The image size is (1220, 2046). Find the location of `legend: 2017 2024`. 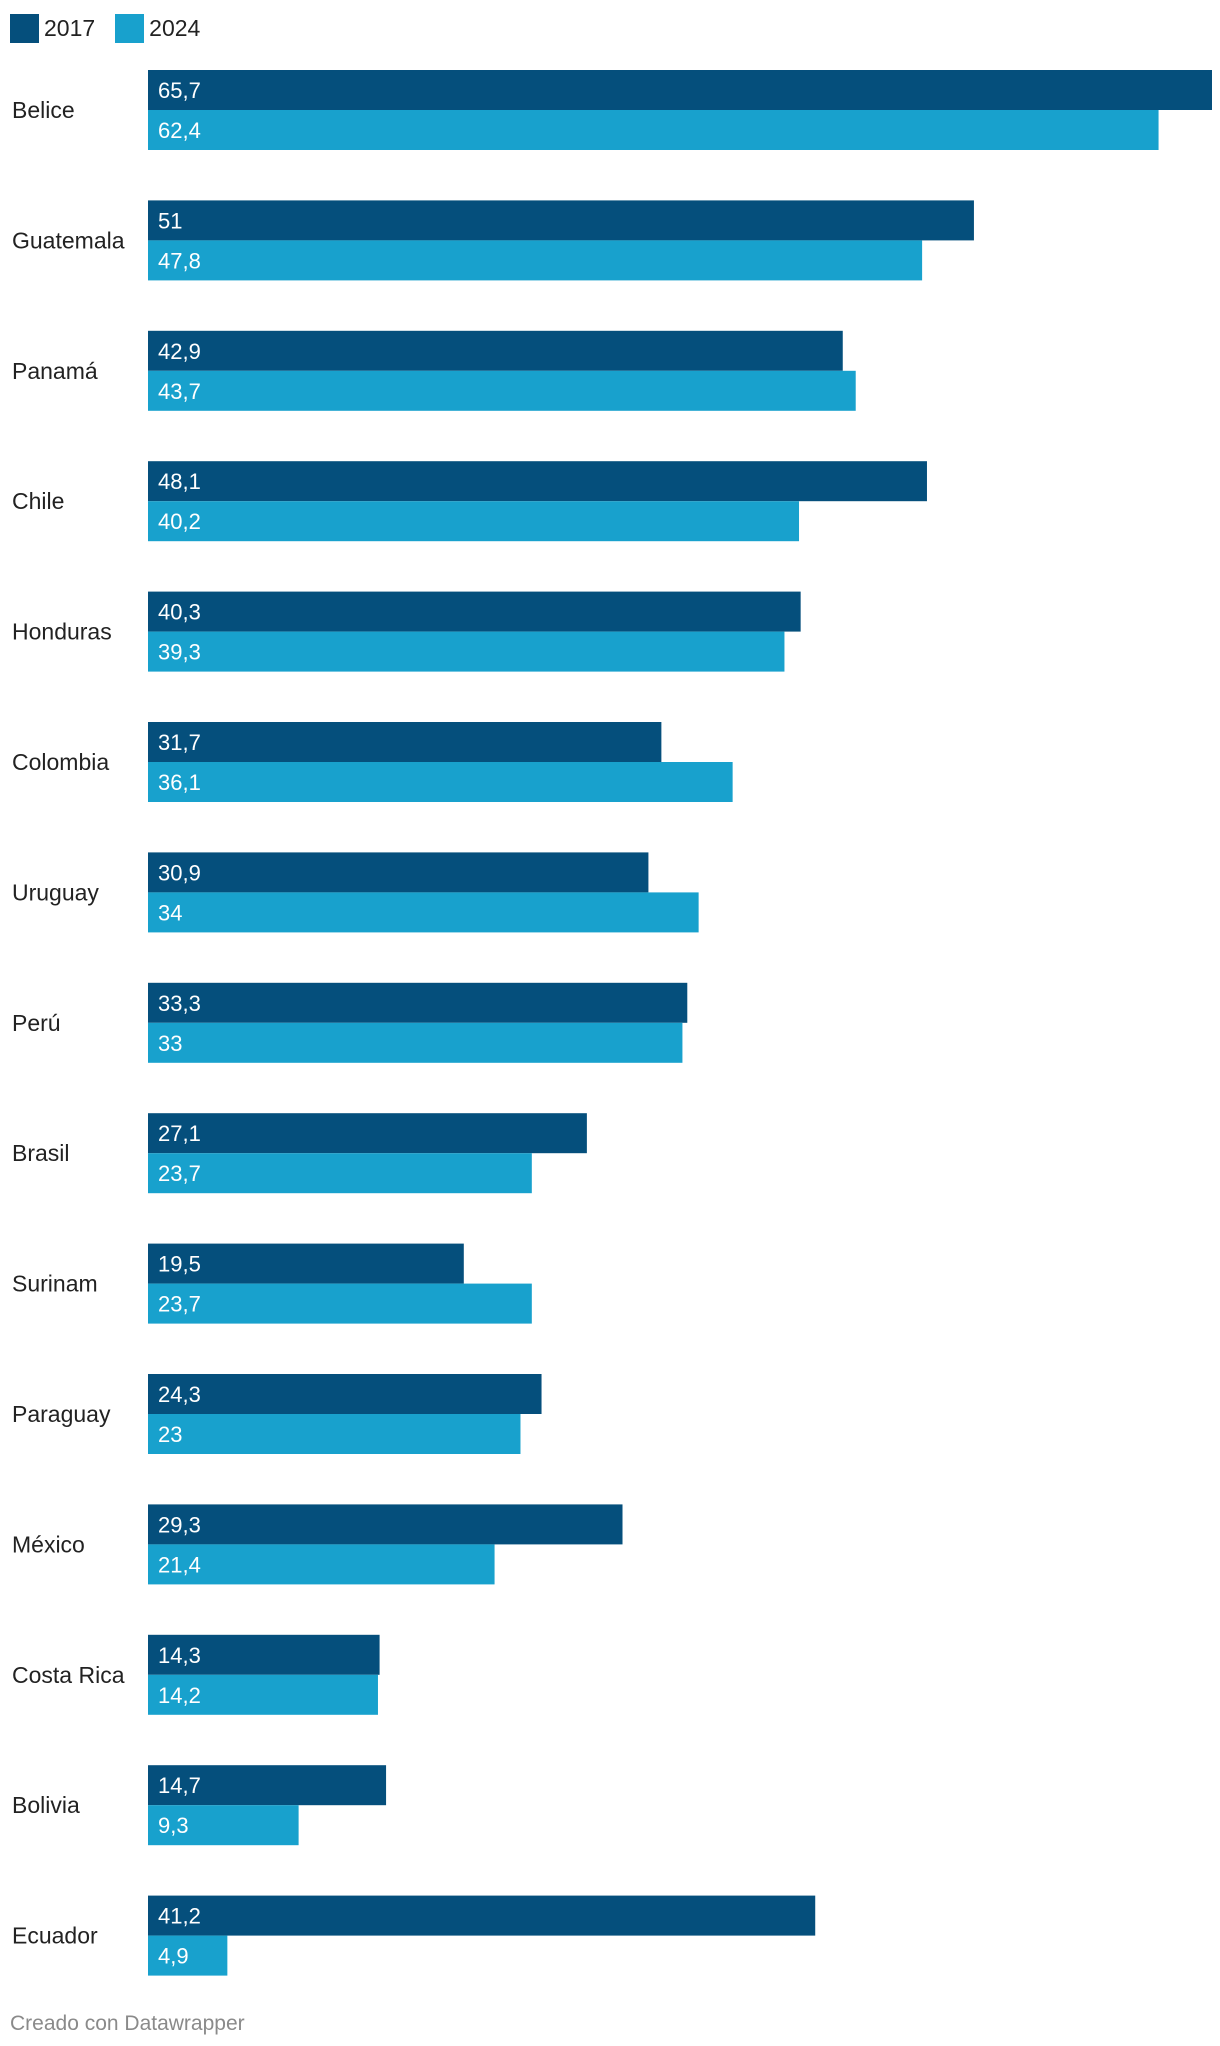

legend: 2017 2024 is located at coordinates (115, 28).